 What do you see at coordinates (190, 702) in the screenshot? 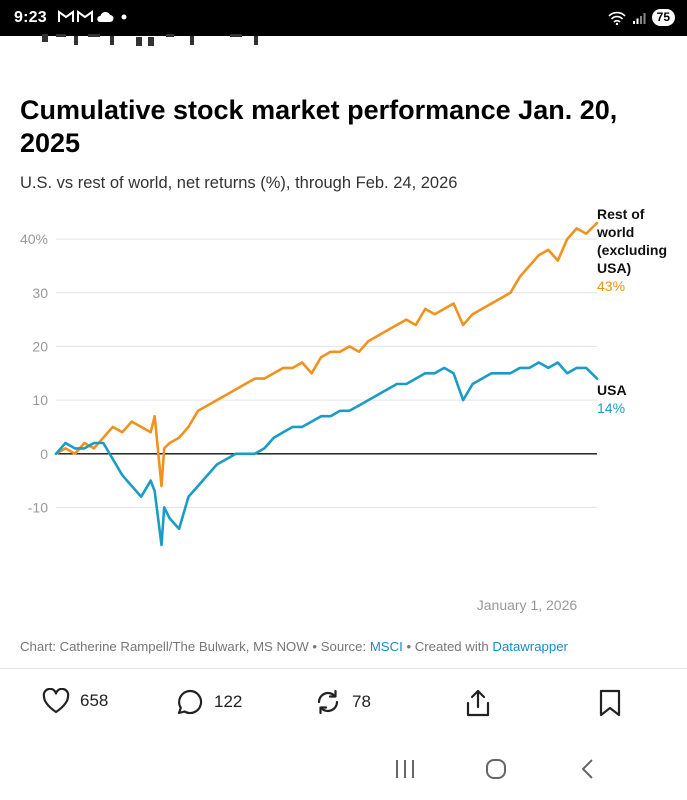
I see `speech-bubble-icon` at bounding box center [190, 702].